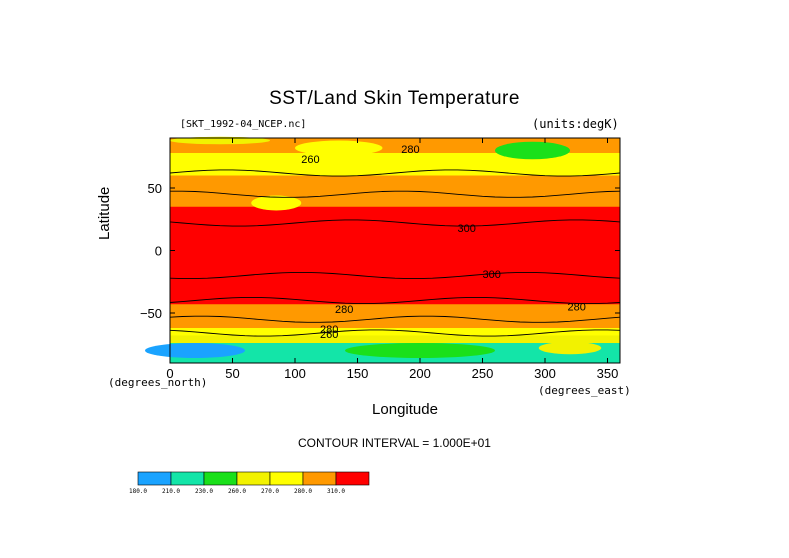 The image size is (789, 558). Describe the element at coordinates (608, 373) in the screenshot. I see `x-tick-label: 350` at that location.